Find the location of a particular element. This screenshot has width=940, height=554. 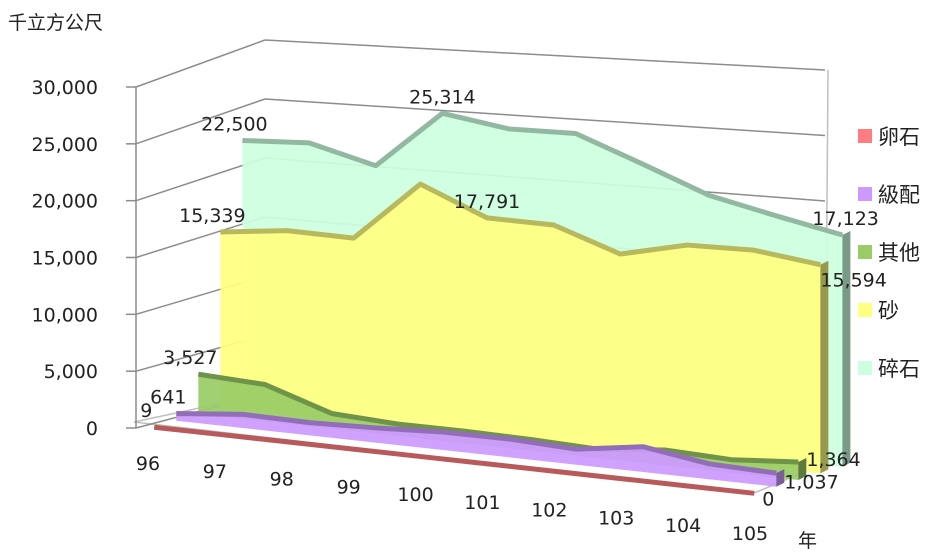

x-tick-label: 104 is located at coordinates (683, 526).